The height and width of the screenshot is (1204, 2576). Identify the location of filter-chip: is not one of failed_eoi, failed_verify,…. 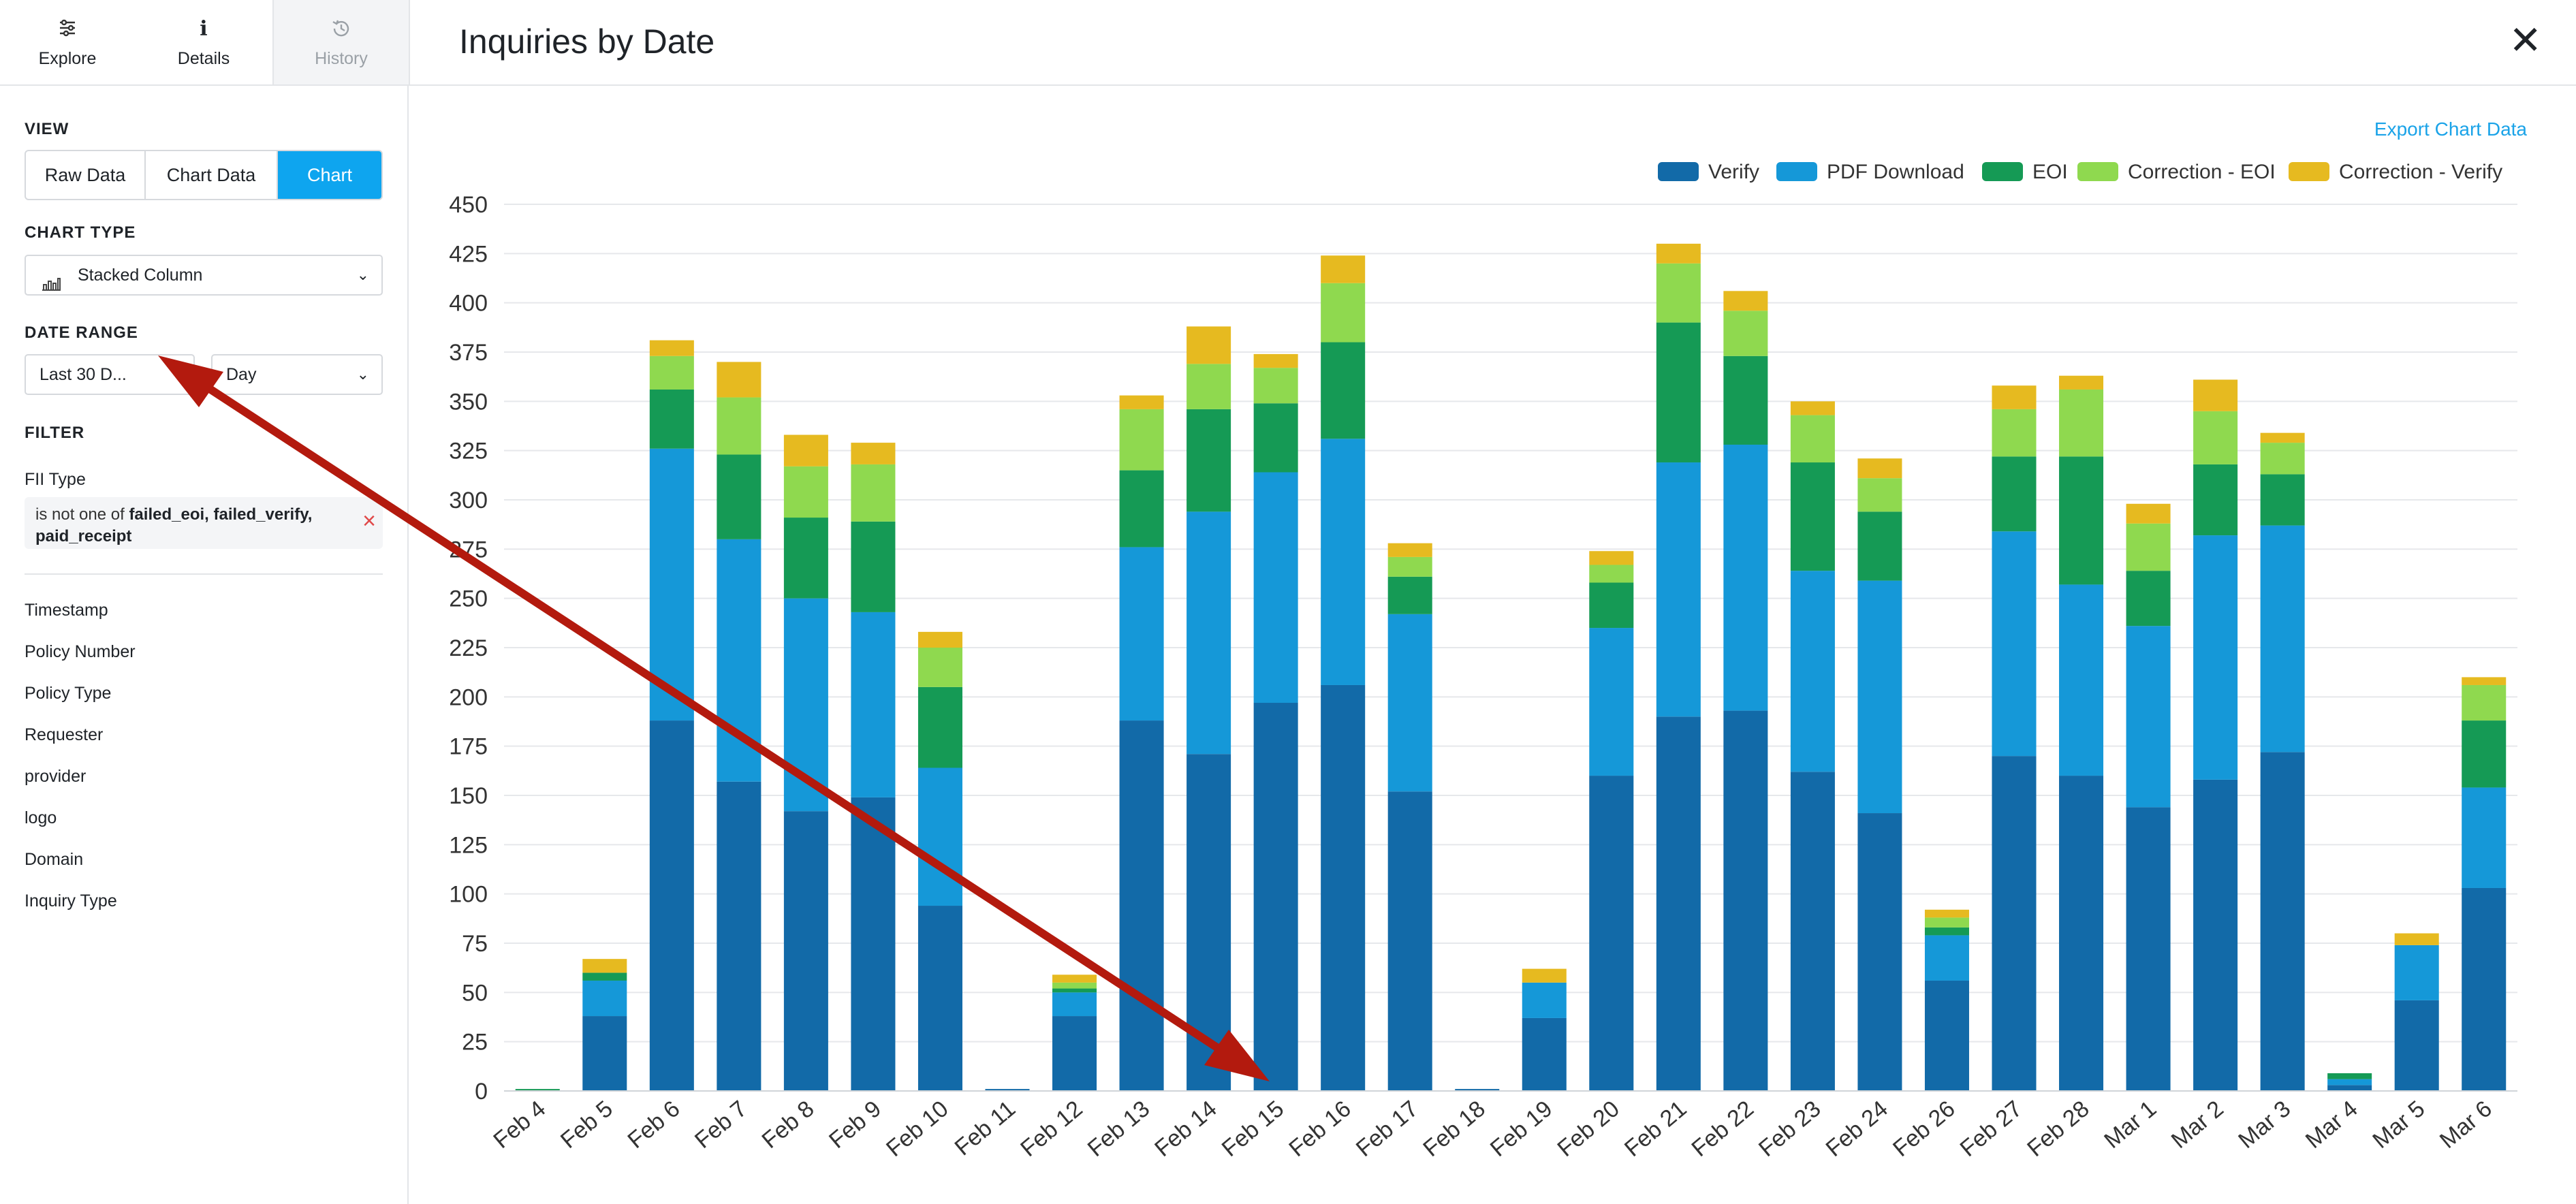
(204, 523).